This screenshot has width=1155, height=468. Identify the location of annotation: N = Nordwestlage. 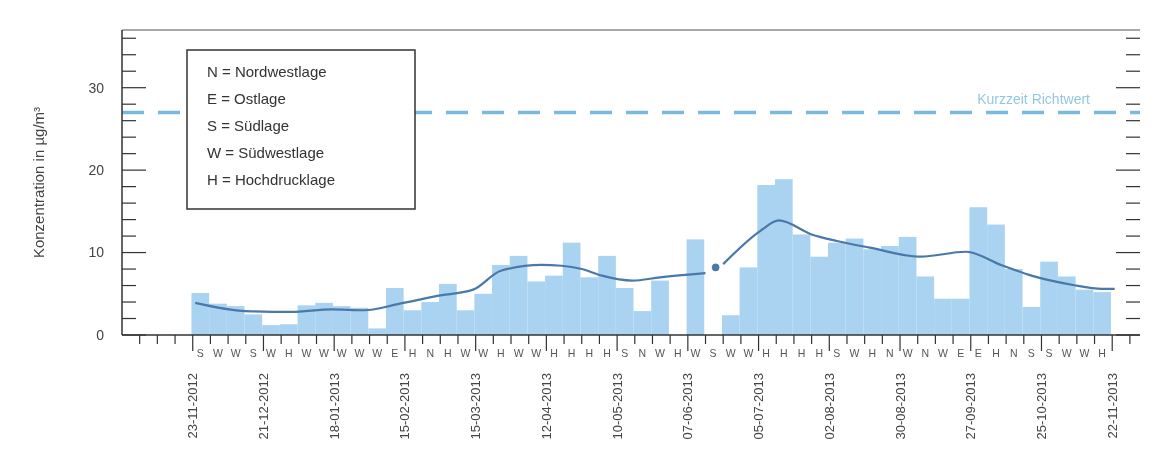
(267, 71).